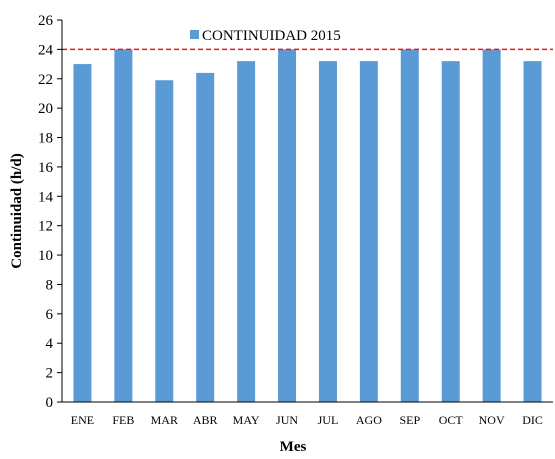 The height and width of the screenshot is (459, 555). Describe the element at coordinates (82, 420) in the screenshot. I see `x-tick-label: ENE` at that location.